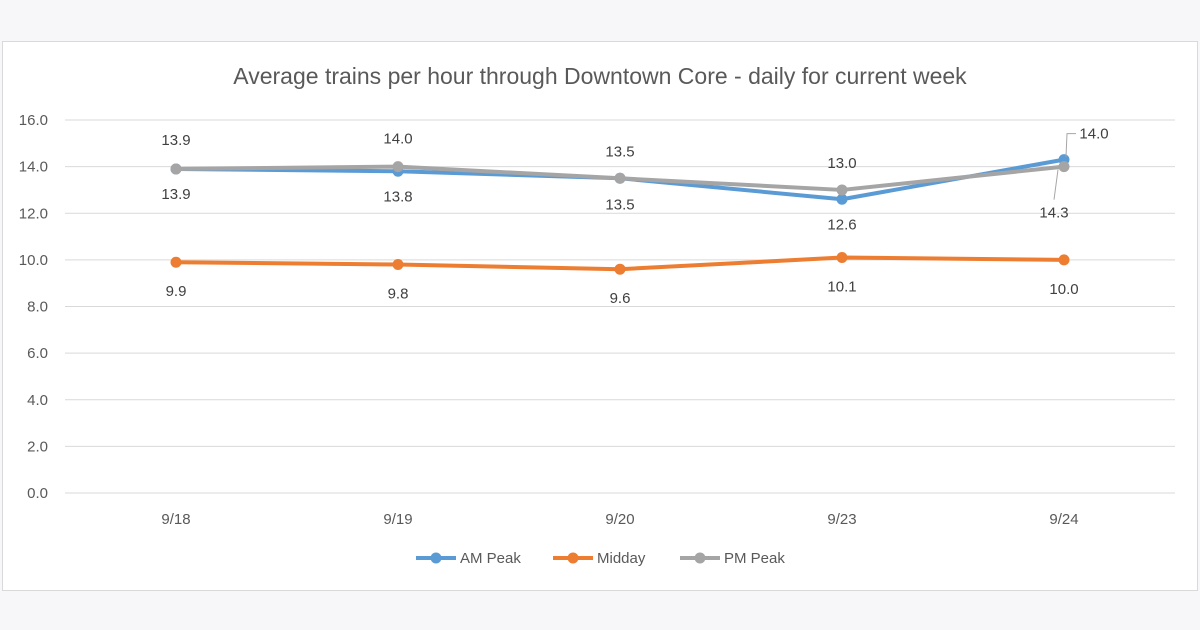 Image resolution: width=1200 pixels, height=630 pixels. I want to click on data-label-midday: 10.0, so click(1063, 289).